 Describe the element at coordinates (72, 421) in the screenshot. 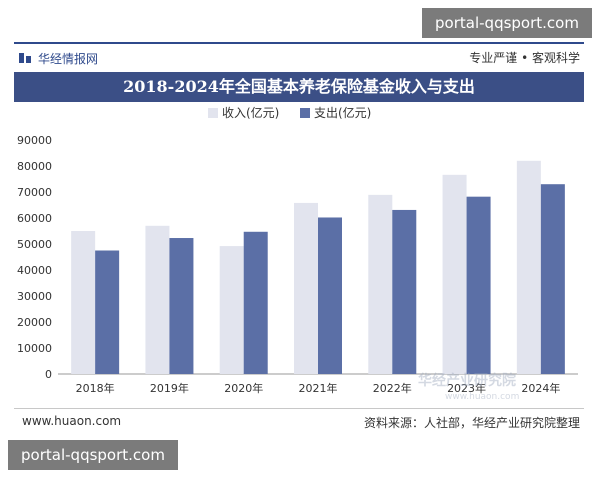

I see `footer-website: www.huaon.com` at that location.